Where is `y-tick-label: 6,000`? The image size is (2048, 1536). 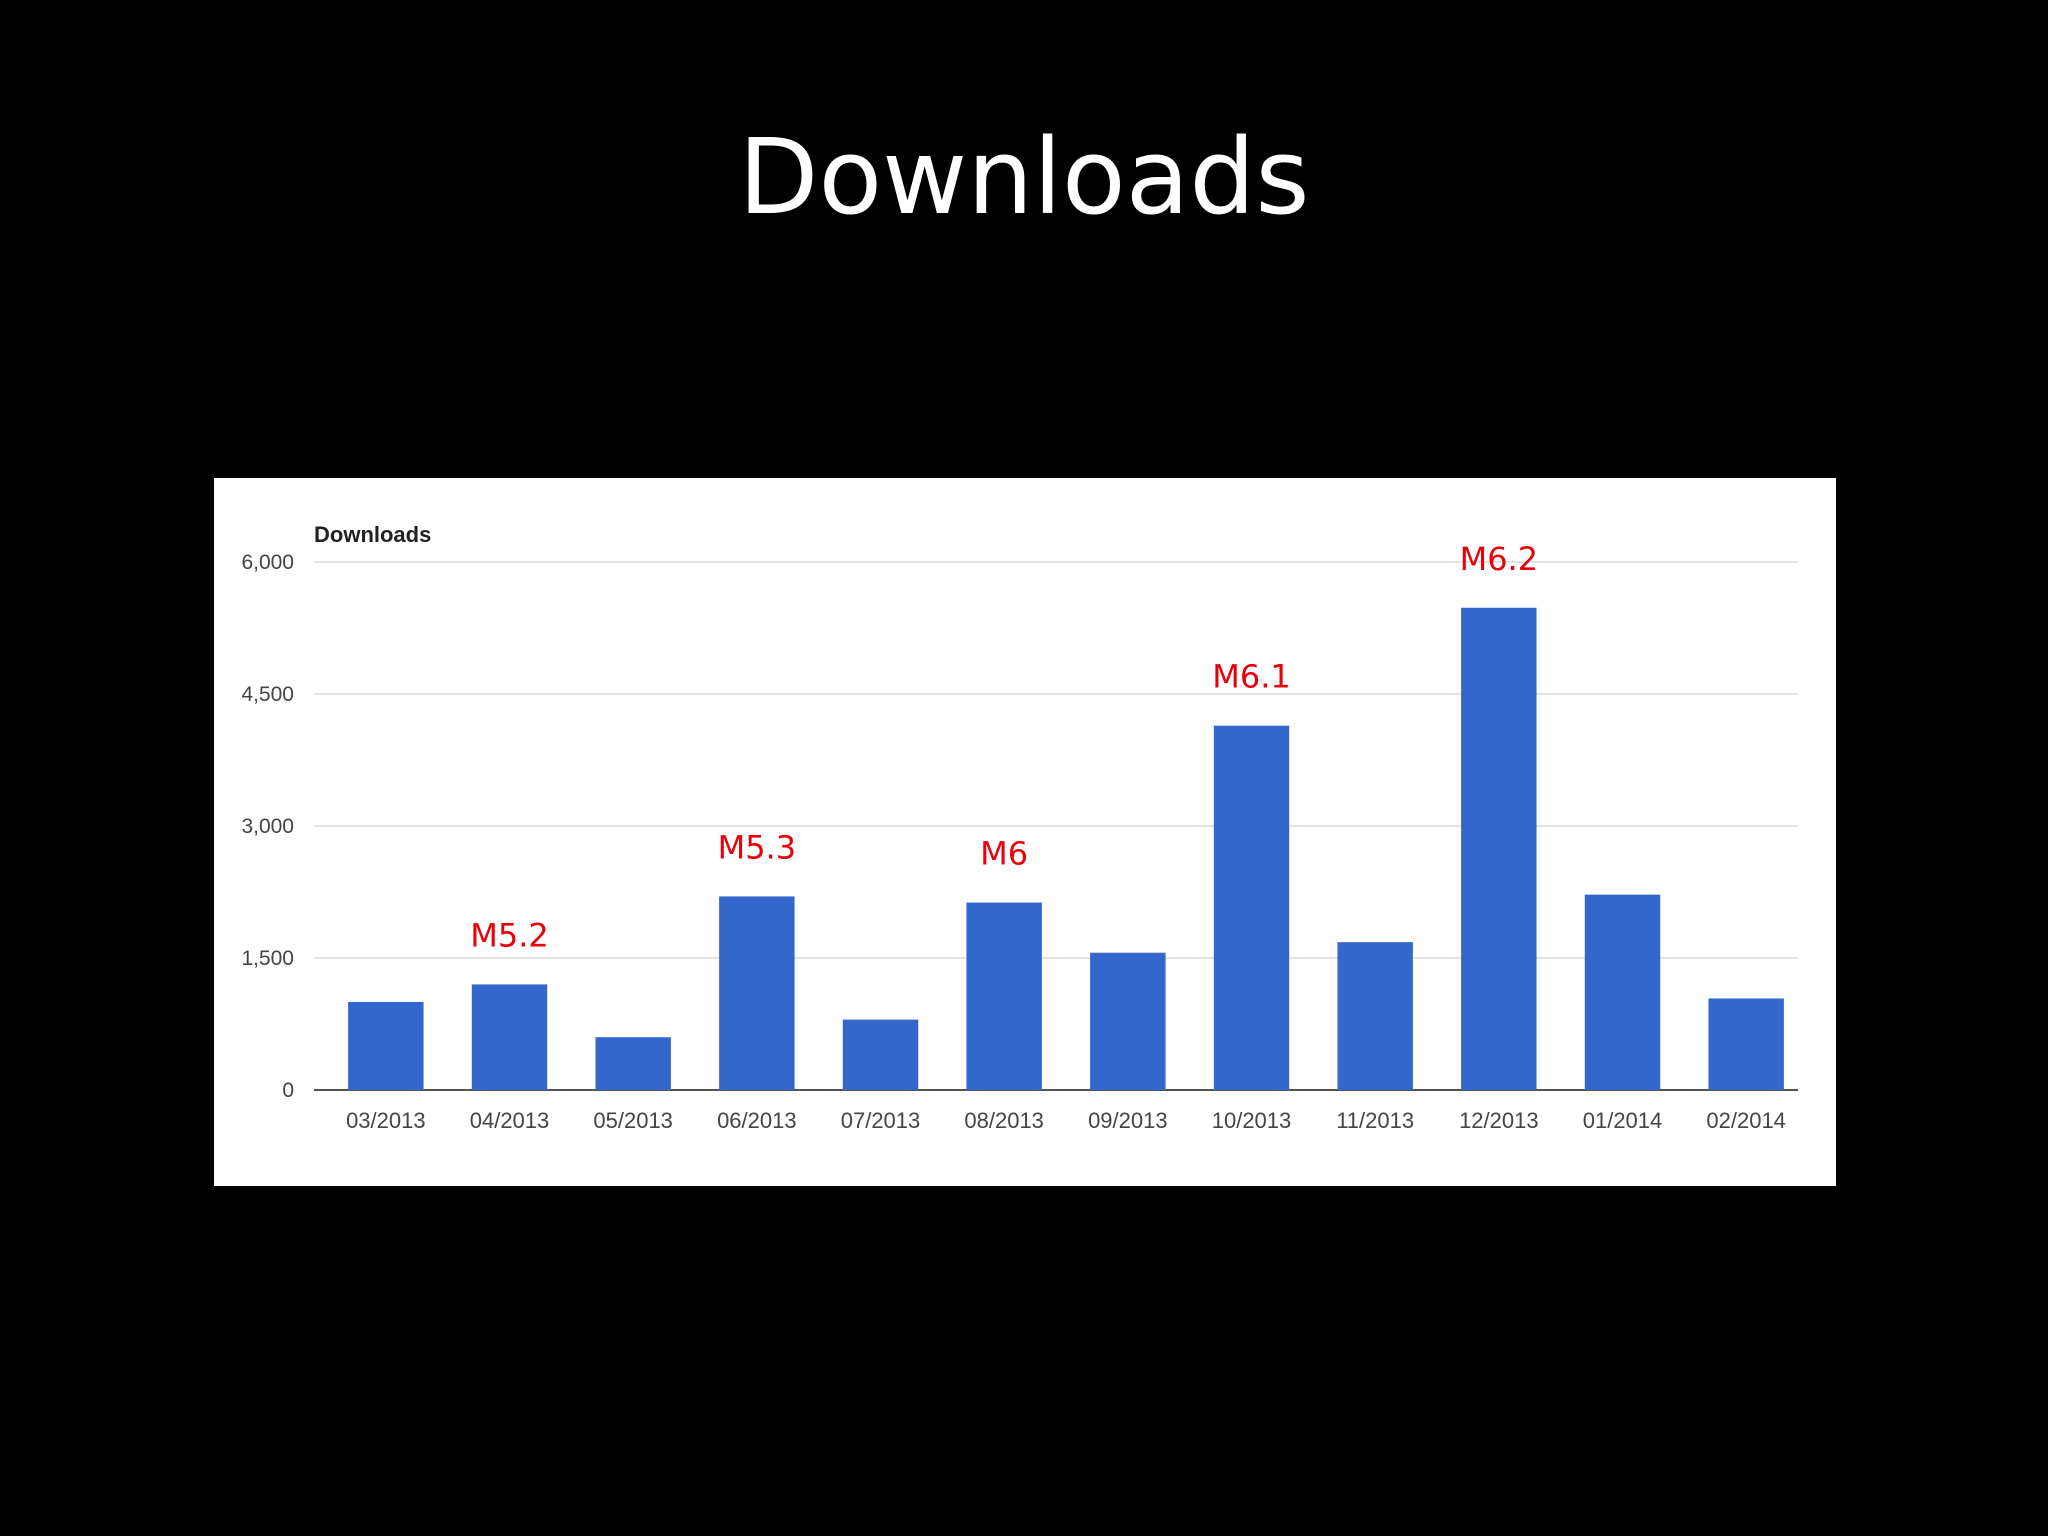
y-tick-label: 6,000 is located at coordinates (267, 562).